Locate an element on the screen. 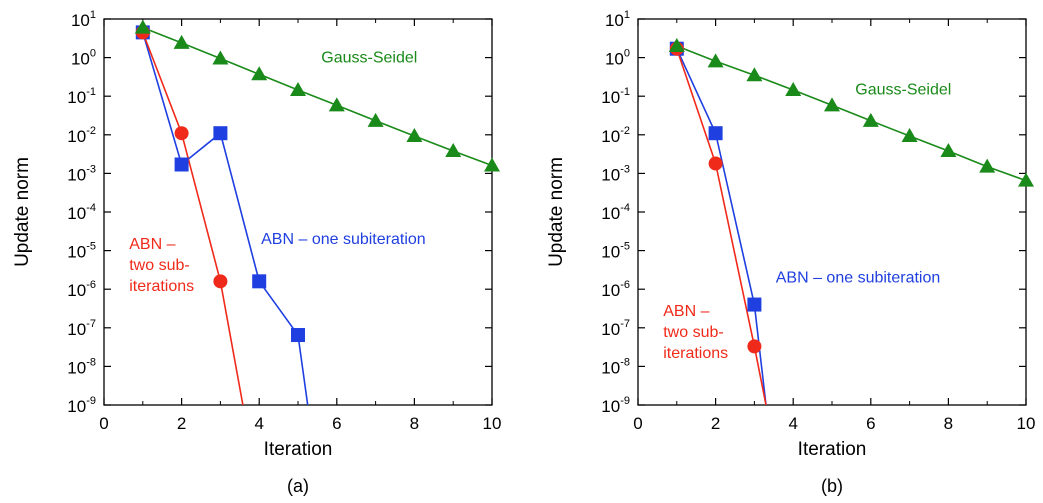 The width and height of the screenshot is (1043, 503). y-tick-exponent: -3 is located at coordinates (91, 169).